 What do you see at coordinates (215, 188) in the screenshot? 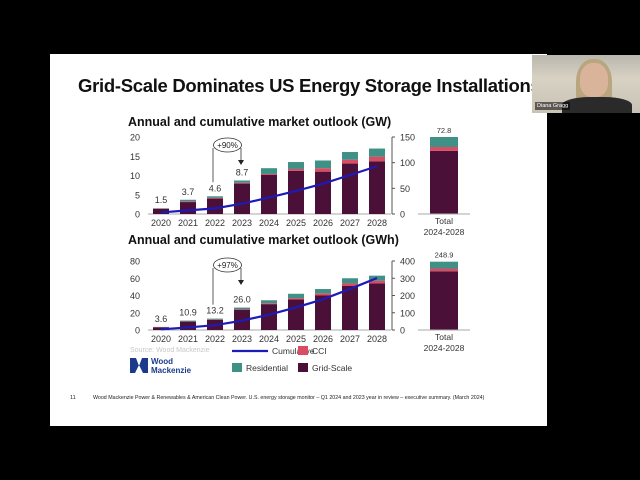
I see `bar-data-label: 4.6` at bounding box center [215, 188].